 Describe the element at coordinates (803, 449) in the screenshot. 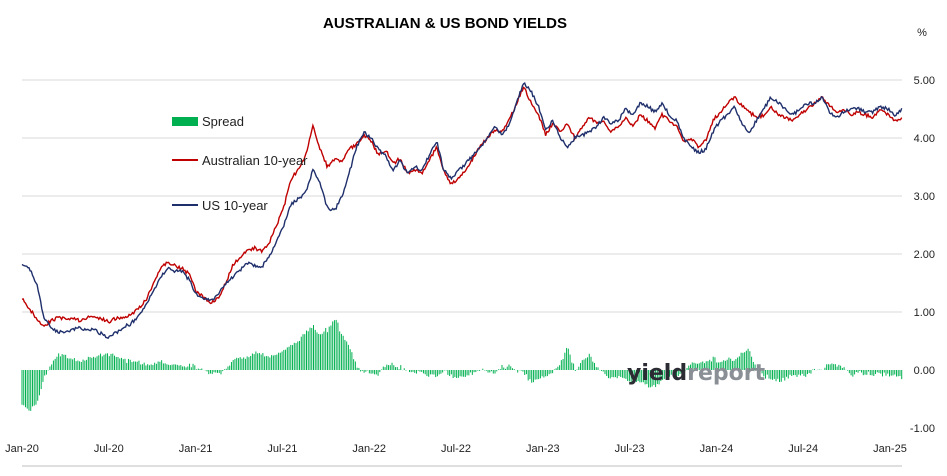

I see `x-tick-label: Jul-24` at that location.